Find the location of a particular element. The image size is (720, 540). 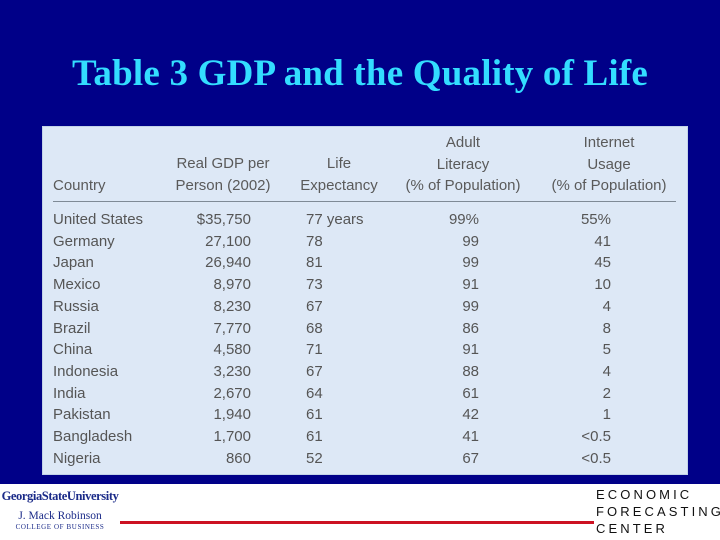

cell-internet: 8 is located at coordinates (606, 328).